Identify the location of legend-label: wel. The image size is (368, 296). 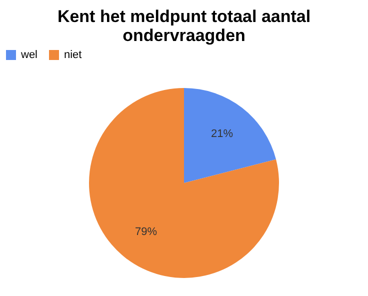
(29, 55).